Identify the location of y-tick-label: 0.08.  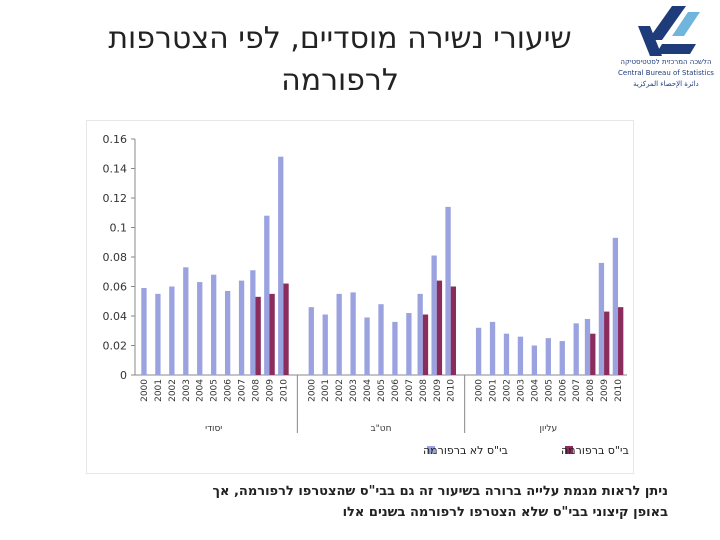
(115, 257).